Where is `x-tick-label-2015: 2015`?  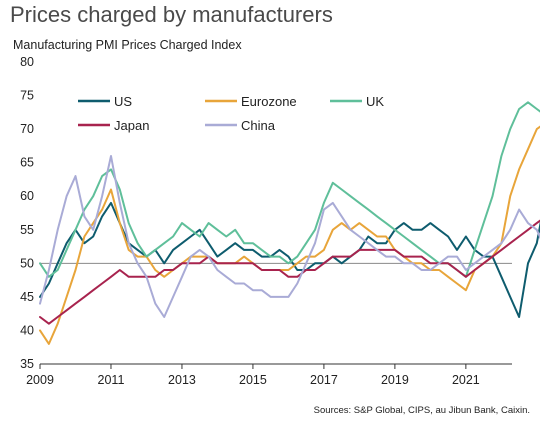 x-tick-label-2015: 2015 is located at coordinates (253, 380).